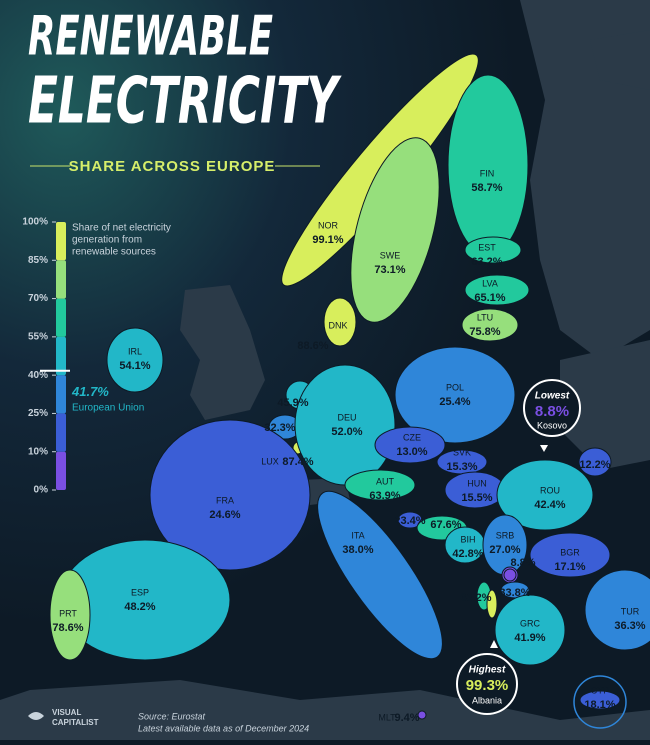  Describe the element at coordinates (454, 402) in the screenshot. I see `country-value: 25.4%` at that location.